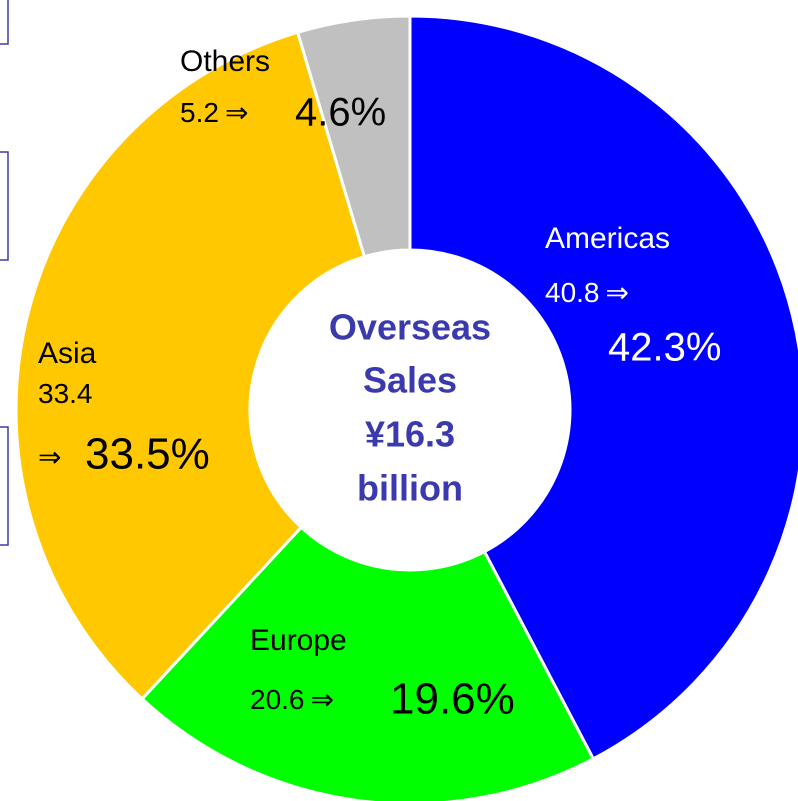 Image resolution: width=798 pixels, height=801 pixels. Describe the element at coordinates (67, 353) in the screenshot. I see `segment-name: Asia` at that location.